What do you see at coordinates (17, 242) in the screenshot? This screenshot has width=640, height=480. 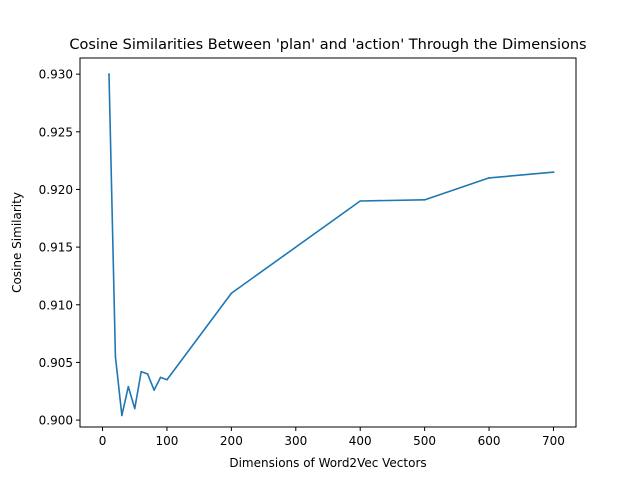 I see `y-axis-label: Cosine Similarity` at bounding box center [17, 242].